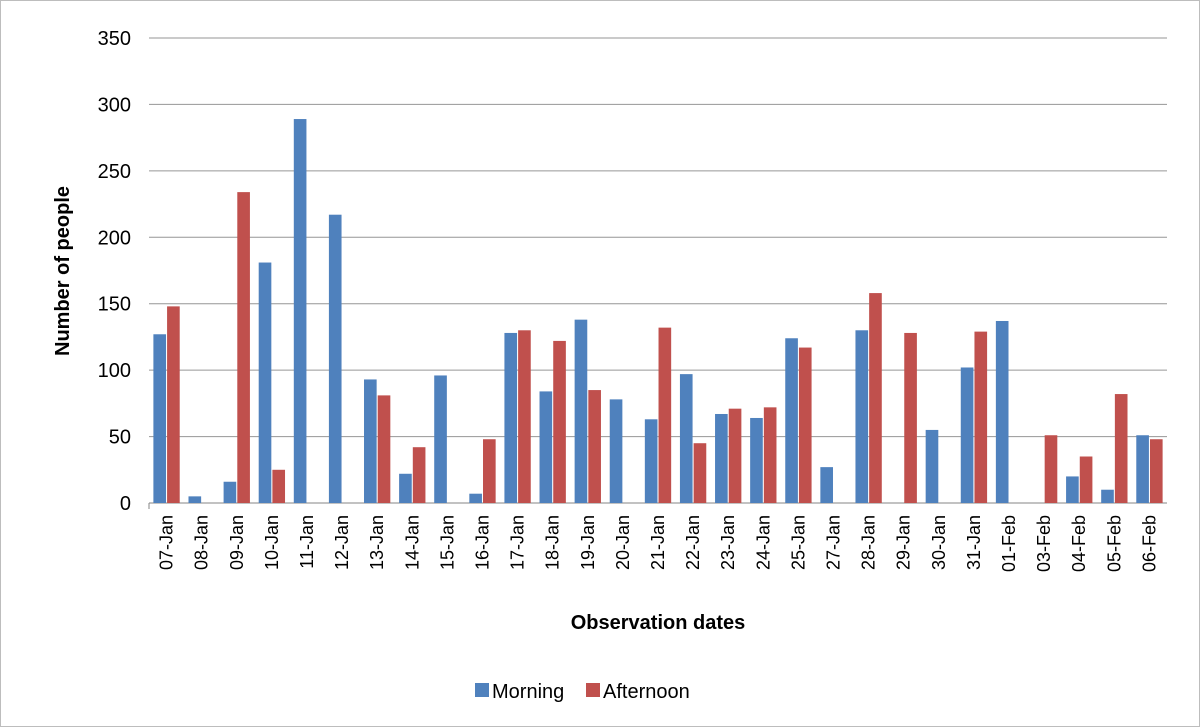 The width and height of the screenshot is (1200, 728). I want to click on x-tick-label: 17-Jan, so click(518, 542).